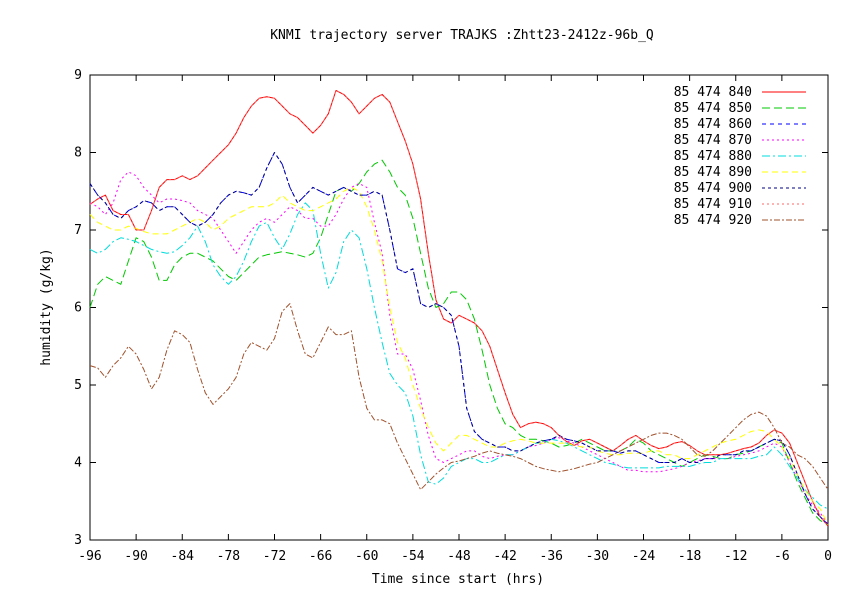 This screenshot has height=604, width=845. I want to click on x-tick-label-7: -54, so click(413, 556).